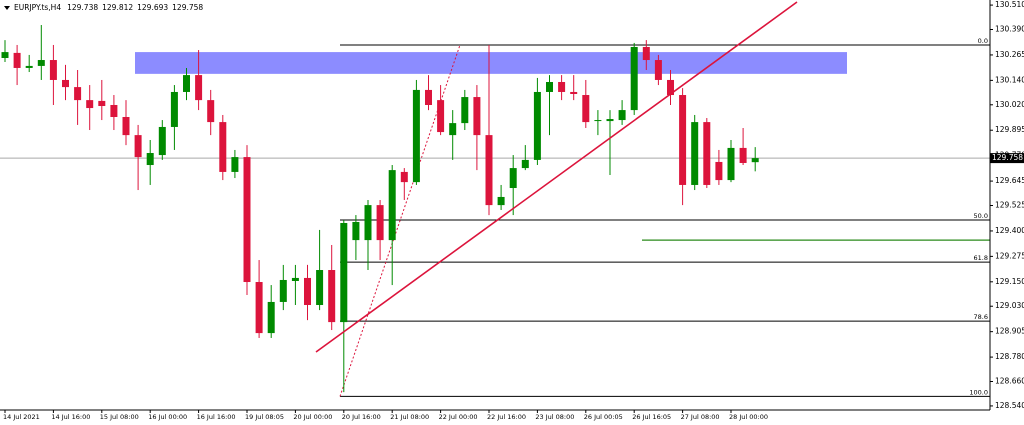  I want to click on x-tick-label: 23 Jul 08:00, so click(554, 417).